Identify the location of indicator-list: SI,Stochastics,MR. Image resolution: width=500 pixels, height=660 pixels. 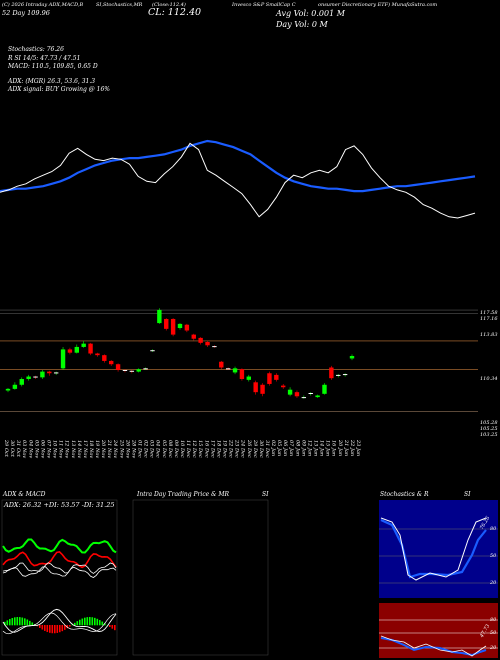
(119, 5).